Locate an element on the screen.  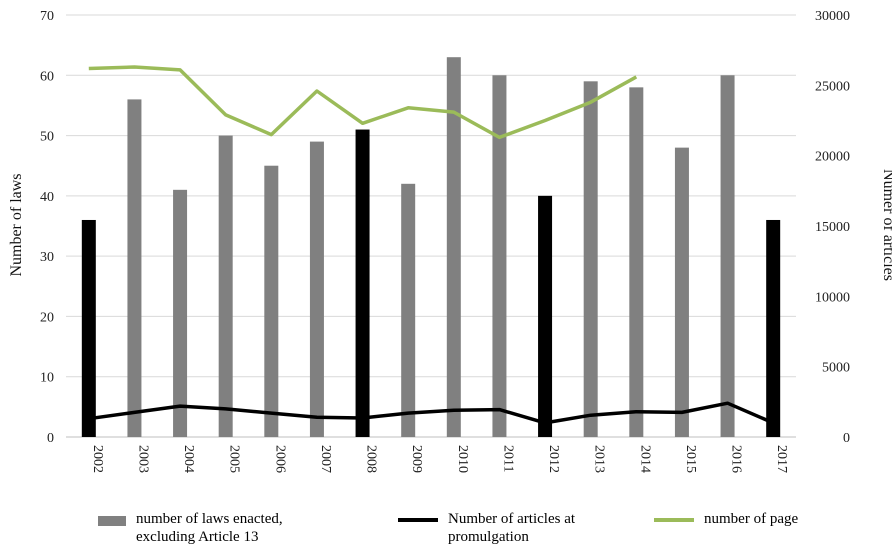
bar-2008 is located at coordinates (362, 283).